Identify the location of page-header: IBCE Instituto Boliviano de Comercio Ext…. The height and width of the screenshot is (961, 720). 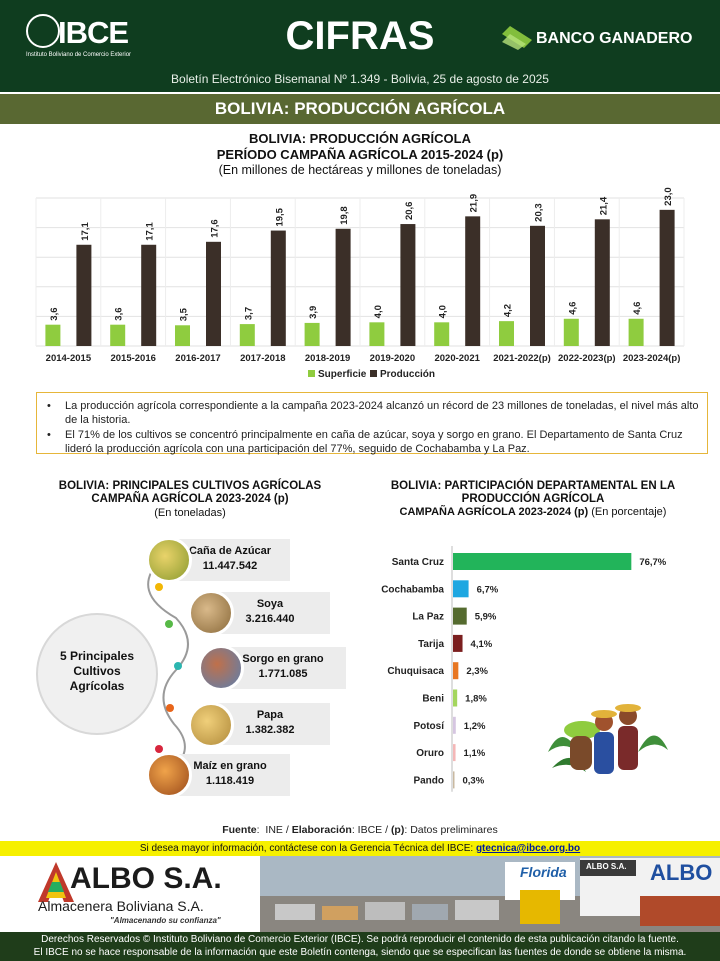
(360, 46).